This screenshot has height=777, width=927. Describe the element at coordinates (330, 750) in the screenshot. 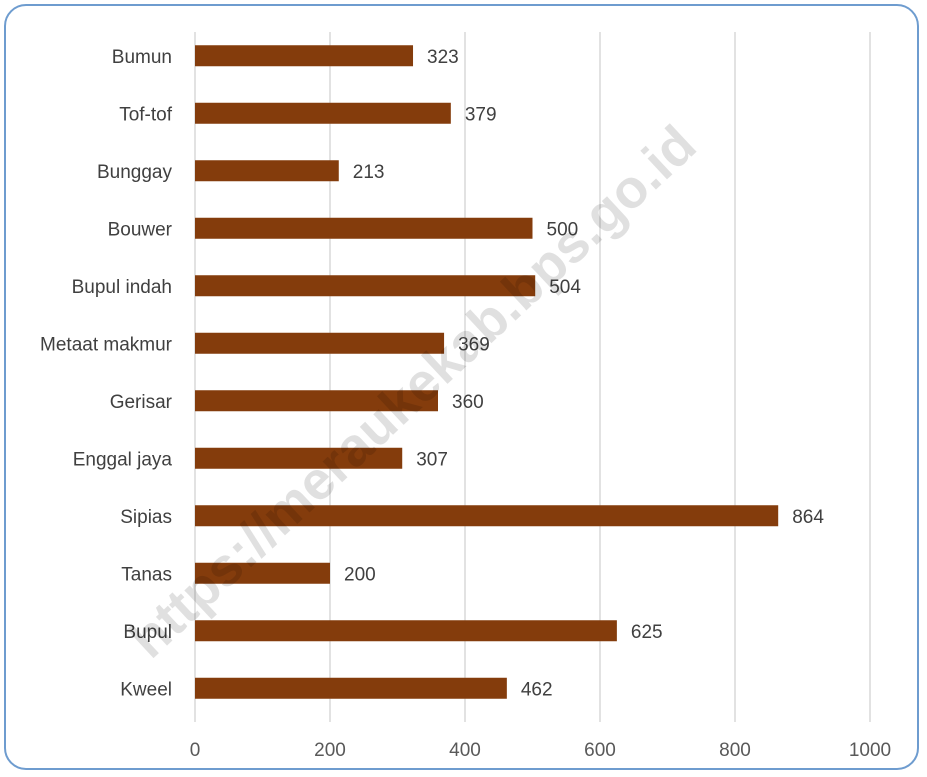

I see `x-tick-label: 200` at that location.